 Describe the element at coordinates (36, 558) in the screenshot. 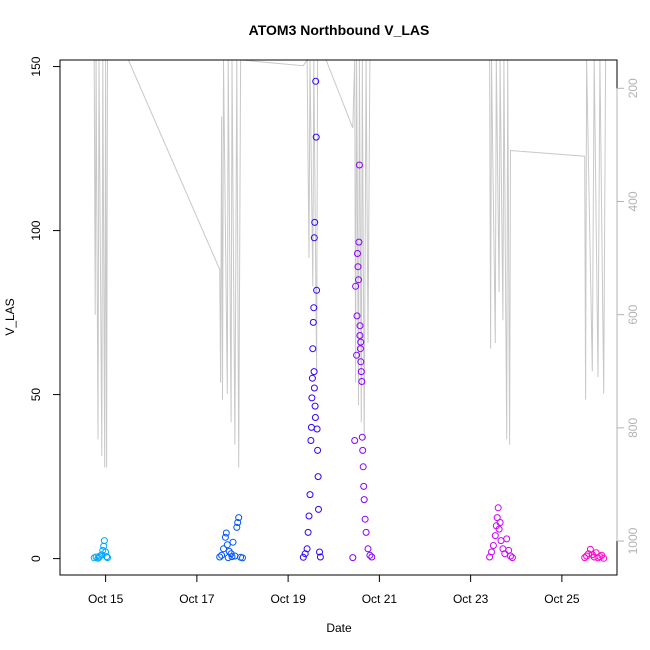

I see `y-tick-label: 0` at that location.